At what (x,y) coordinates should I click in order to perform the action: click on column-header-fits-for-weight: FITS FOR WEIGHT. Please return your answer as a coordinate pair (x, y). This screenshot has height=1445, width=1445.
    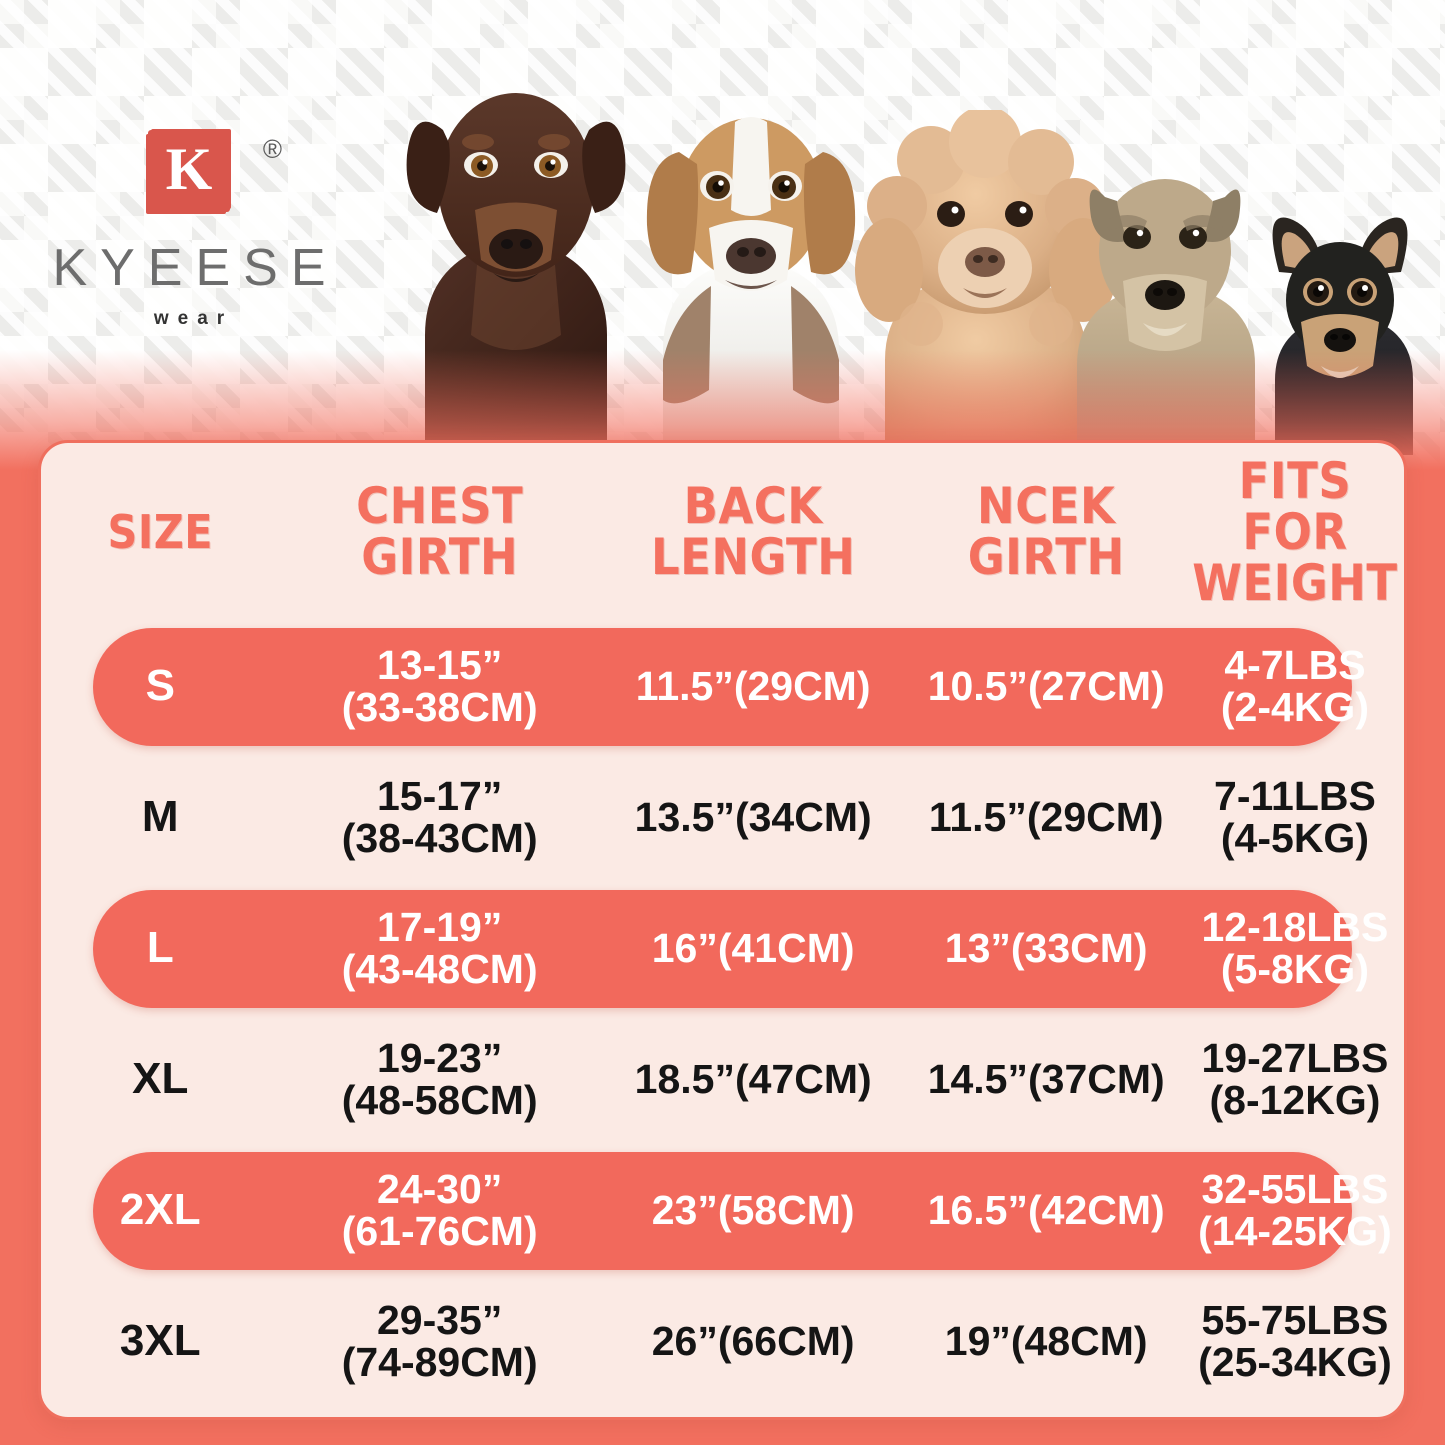
    Looking at the image, I should click on (1295, 532).